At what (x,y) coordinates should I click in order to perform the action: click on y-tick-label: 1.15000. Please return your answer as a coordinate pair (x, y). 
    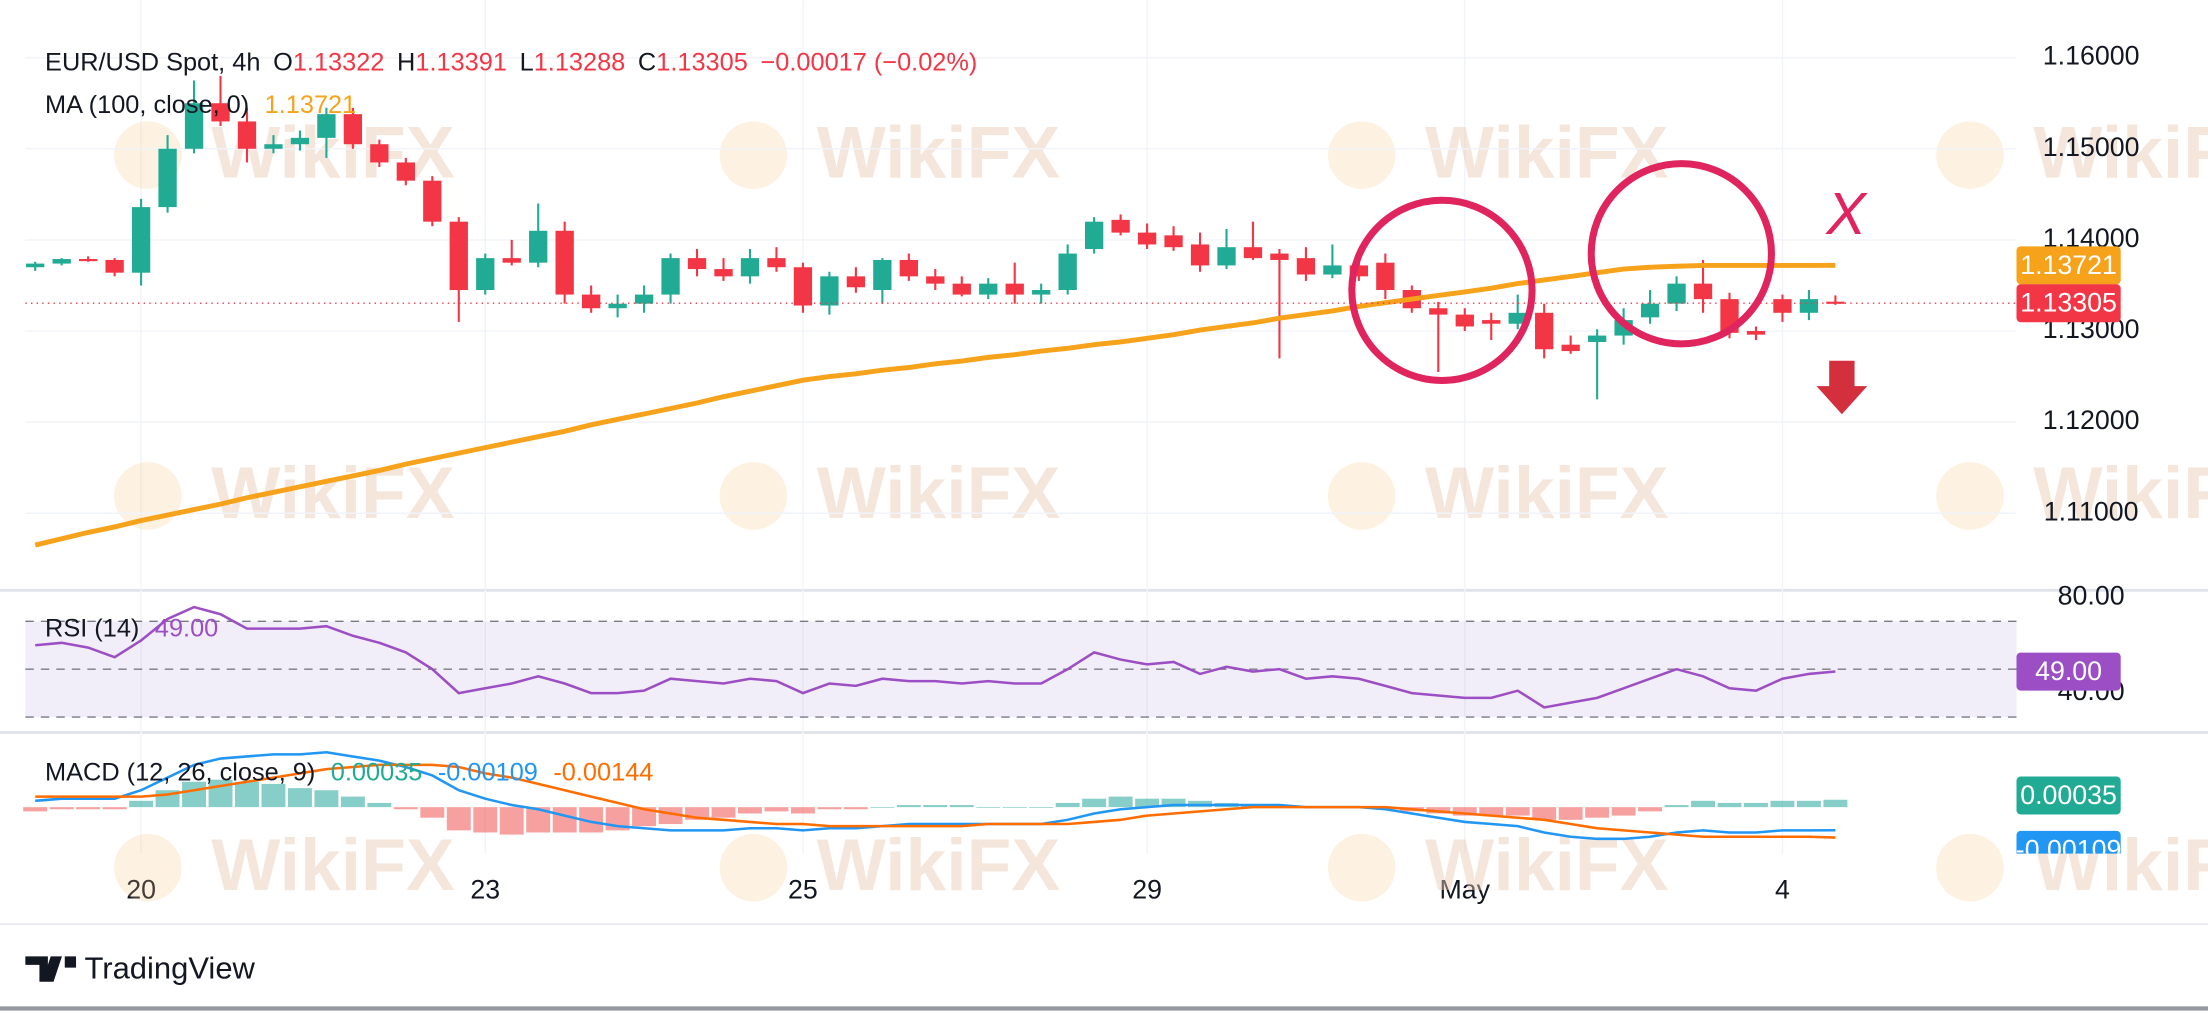
    Looking at the image, I should click on (2091, 147).